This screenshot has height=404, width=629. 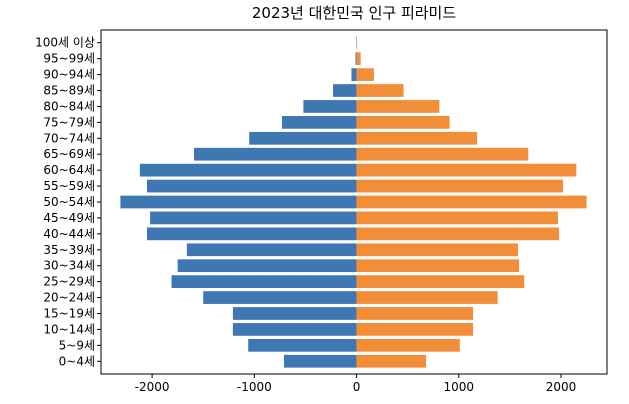 I want to click on y-tick-label: 100세 이상, so click(x=65, y=43).